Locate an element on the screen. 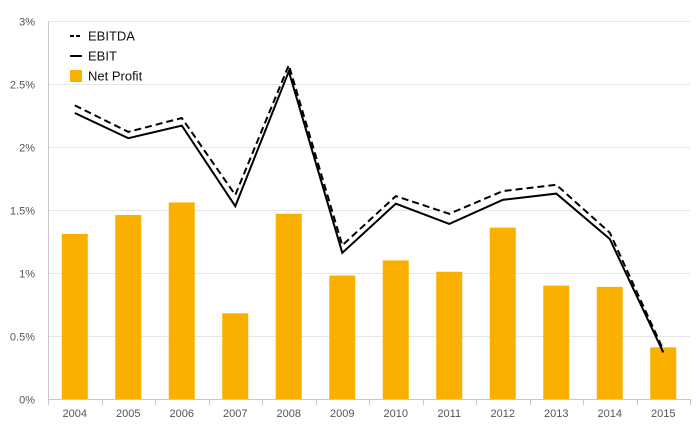  bar-net-profit-2014 is located at coordinates (609, 342).